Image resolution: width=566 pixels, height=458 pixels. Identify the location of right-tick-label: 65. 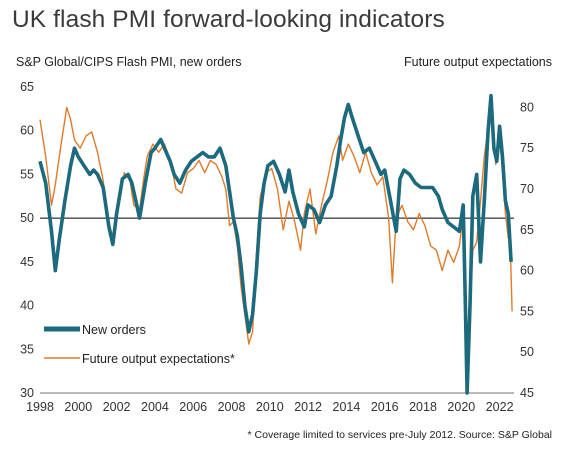
(527, 230).